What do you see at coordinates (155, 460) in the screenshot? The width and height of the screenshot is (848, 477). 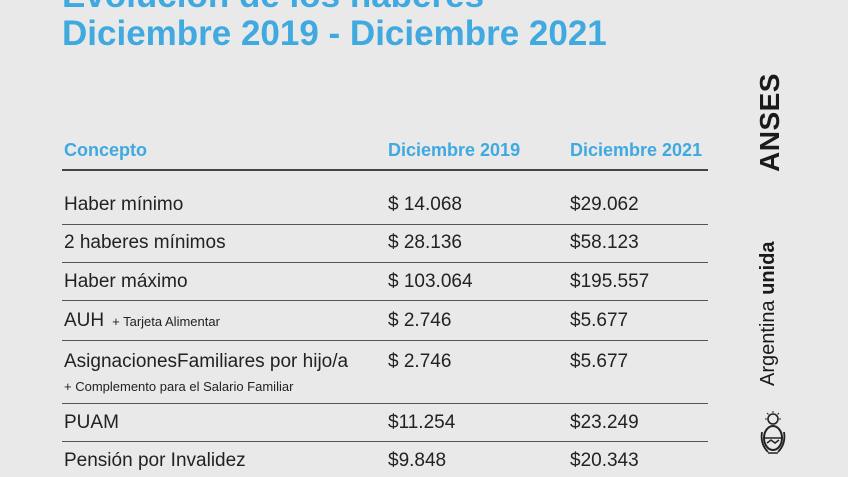 I see `row-concept: Pensión por Invalidez` at bounding box center [155, 460].